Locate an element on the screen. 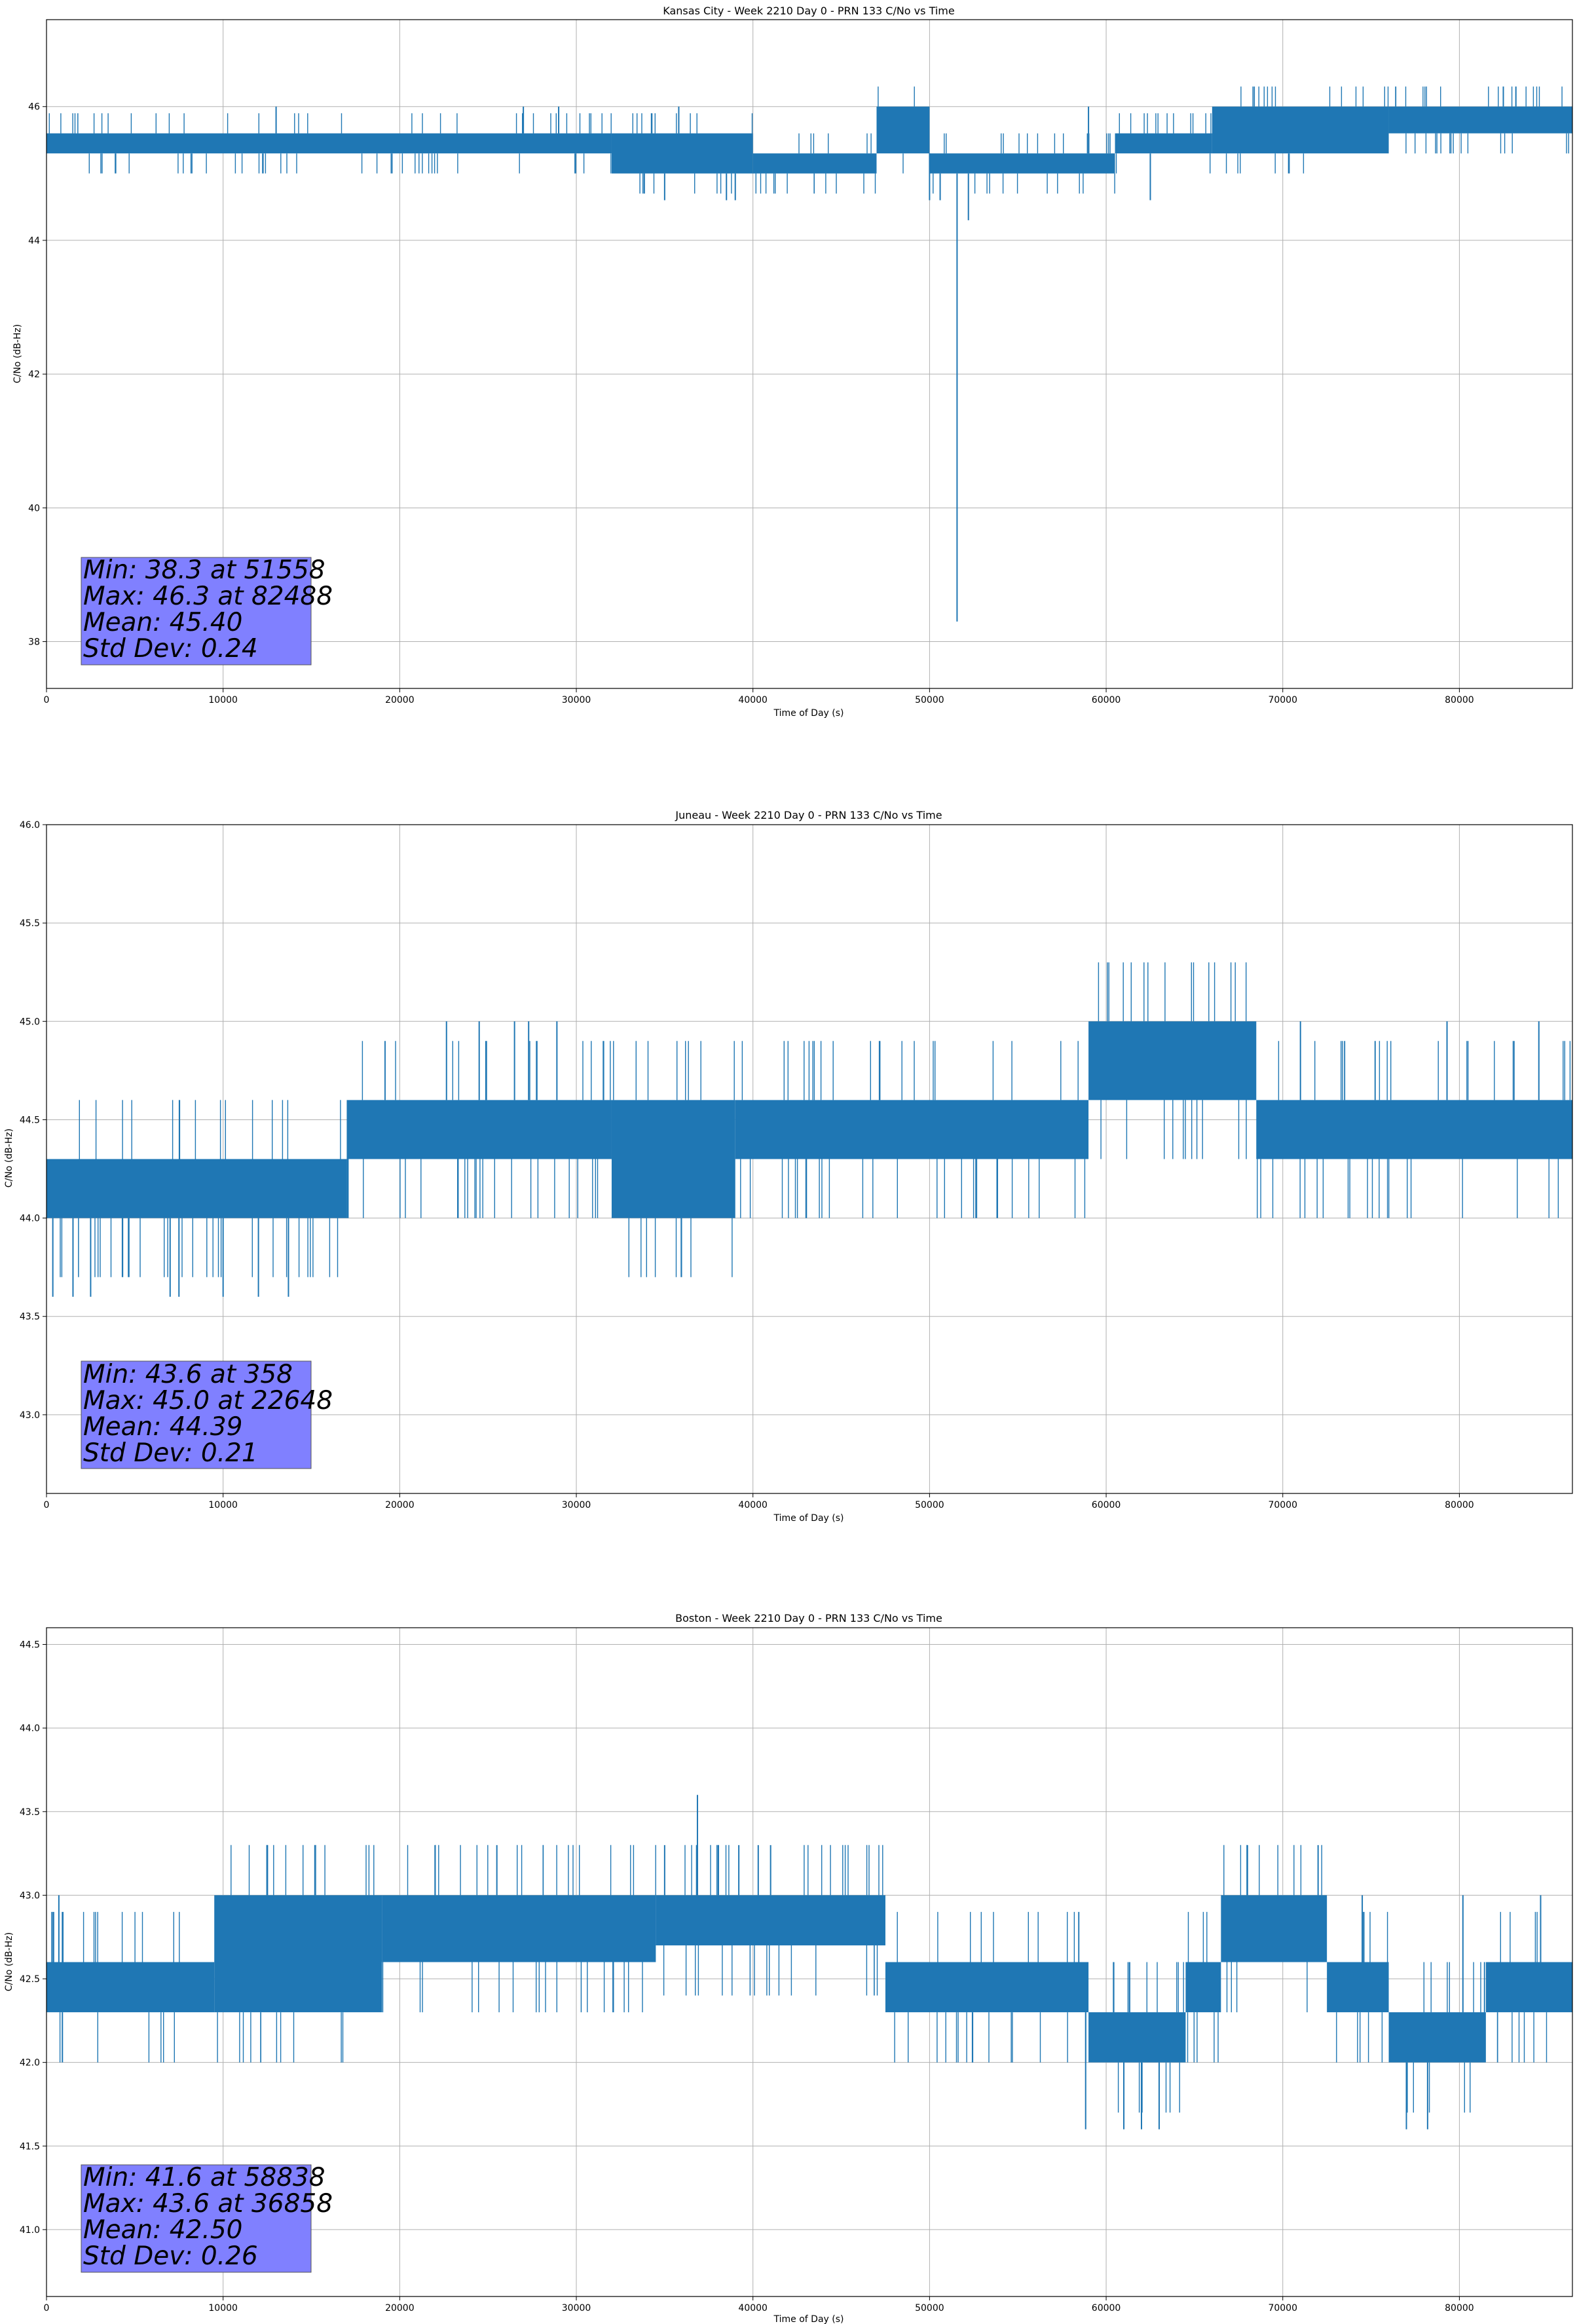  y-tick-label: 44.0 is located at coordinates (30, 1219).